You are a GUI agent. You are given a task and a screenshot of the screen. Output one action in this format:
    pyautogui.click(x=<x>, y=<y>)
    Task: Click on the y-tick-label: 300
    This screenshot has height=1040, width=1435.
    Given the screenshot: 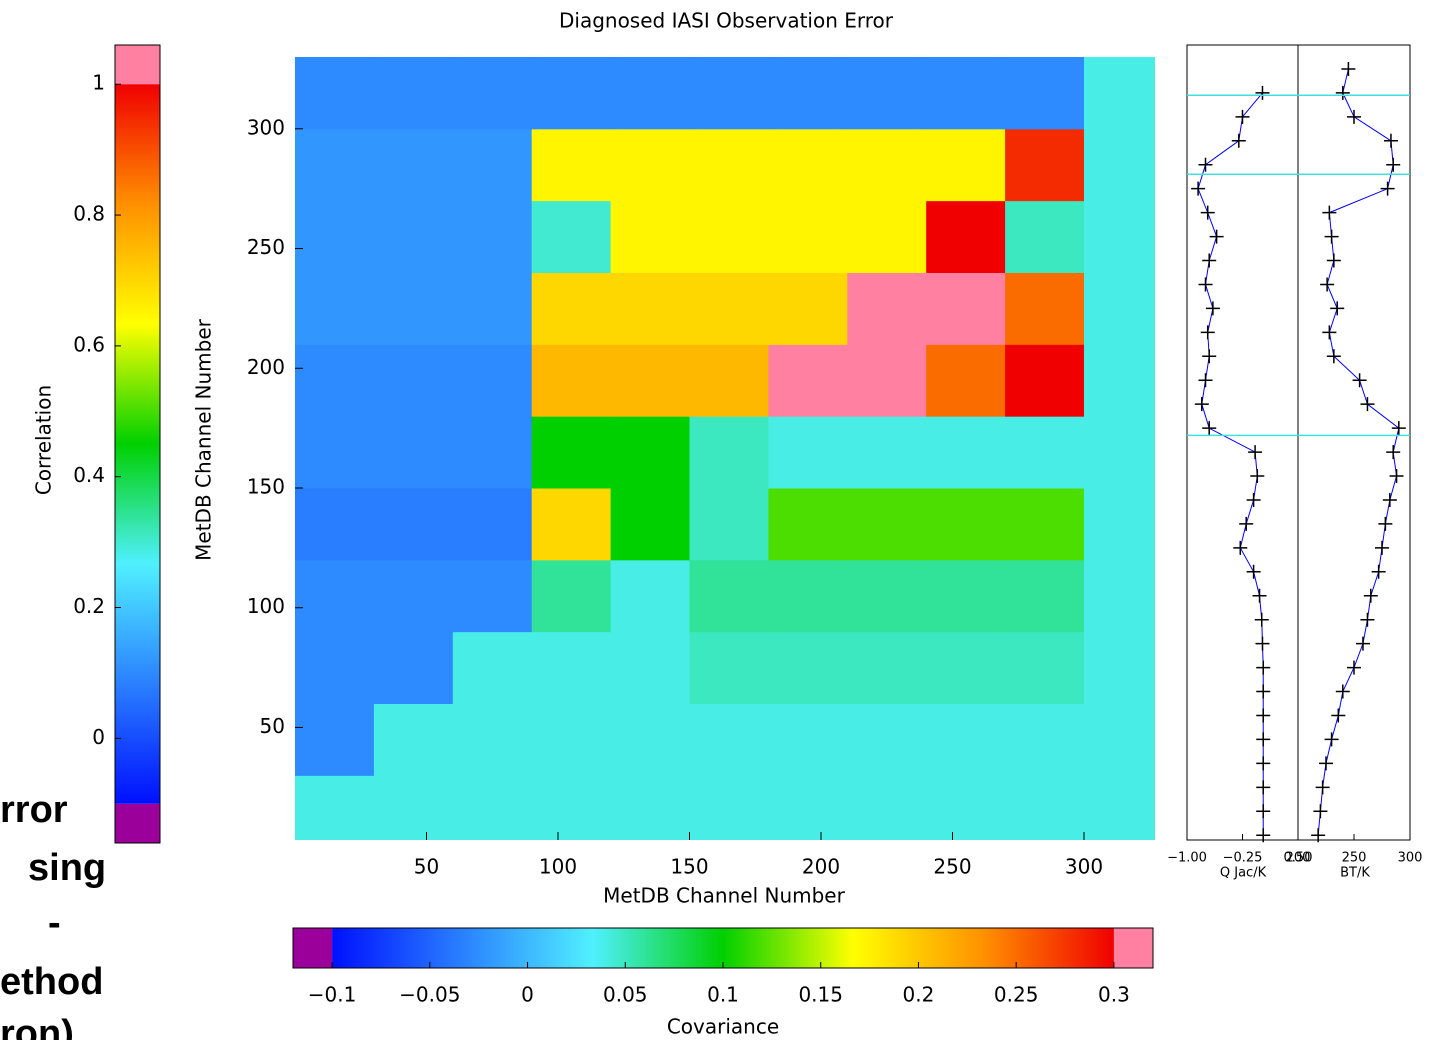 What is the action you would take?
    pyautogui.click(x=266, y=127)
    